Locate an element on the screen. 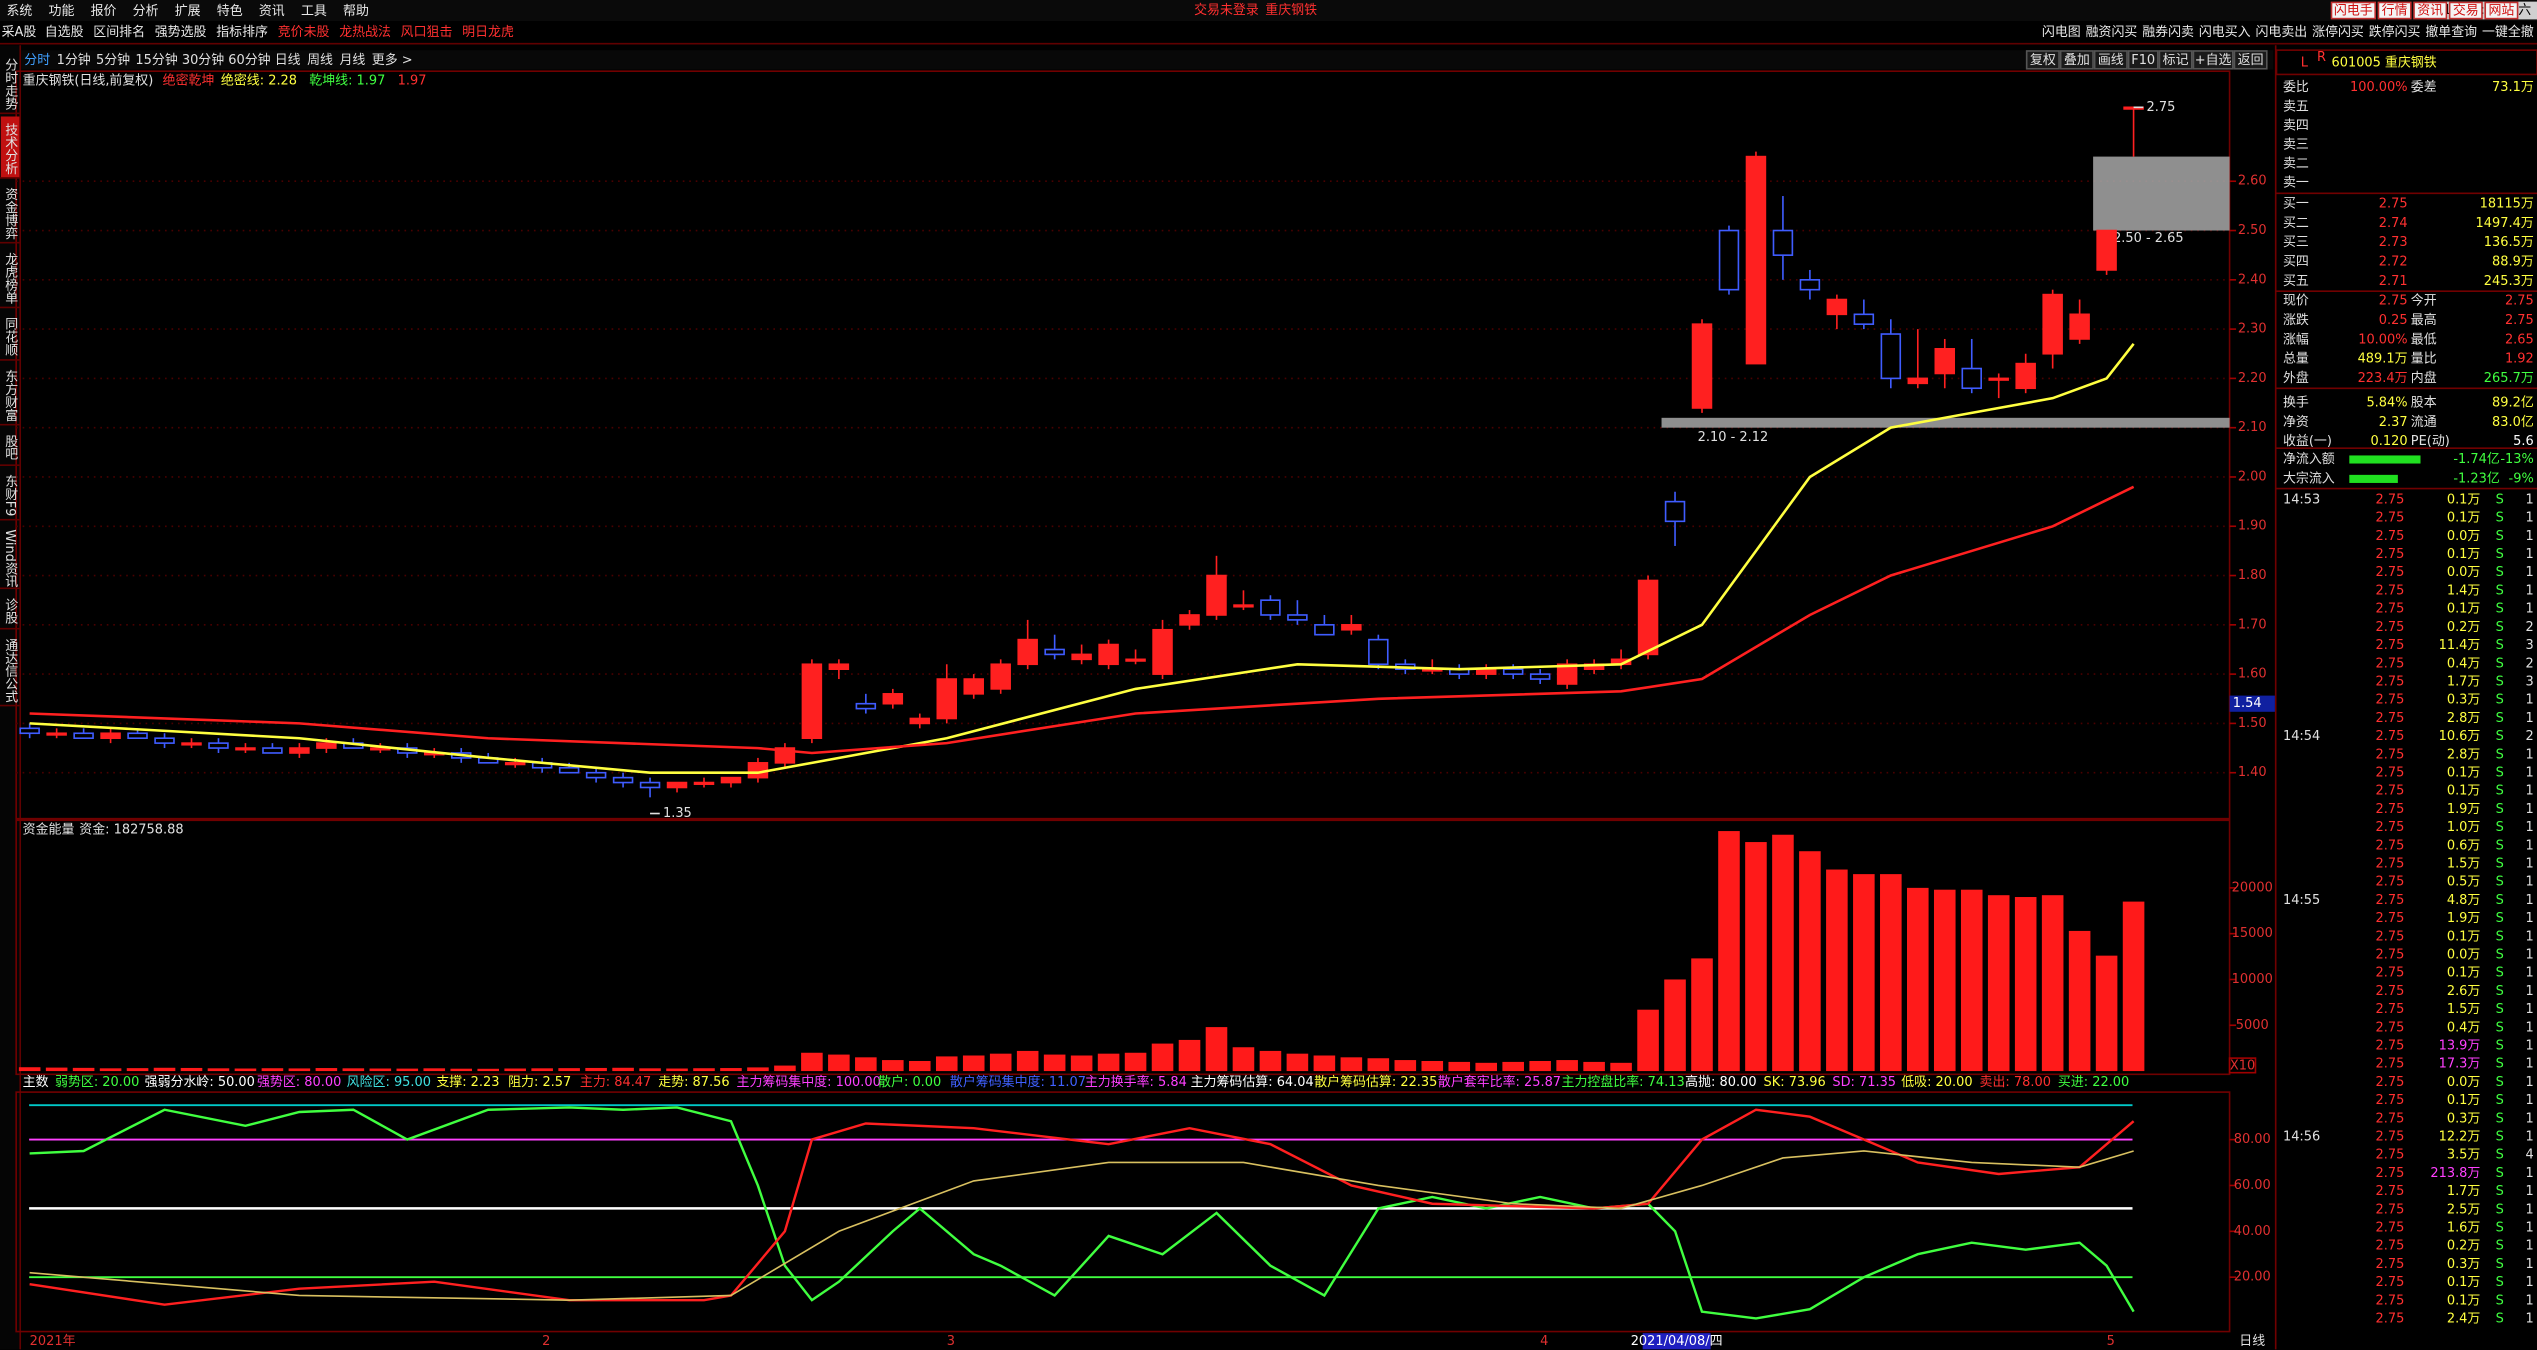  stat-label: 涨跌 is located at coordinates (2296, 320).